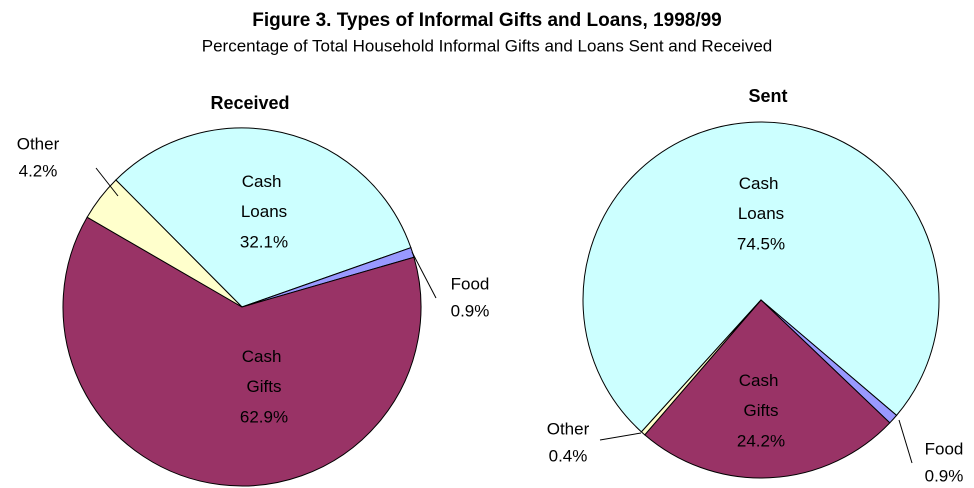  Describe the element at coordinates (761, 440) in the screenshot. I see `value-label: 24.2%` at that location.